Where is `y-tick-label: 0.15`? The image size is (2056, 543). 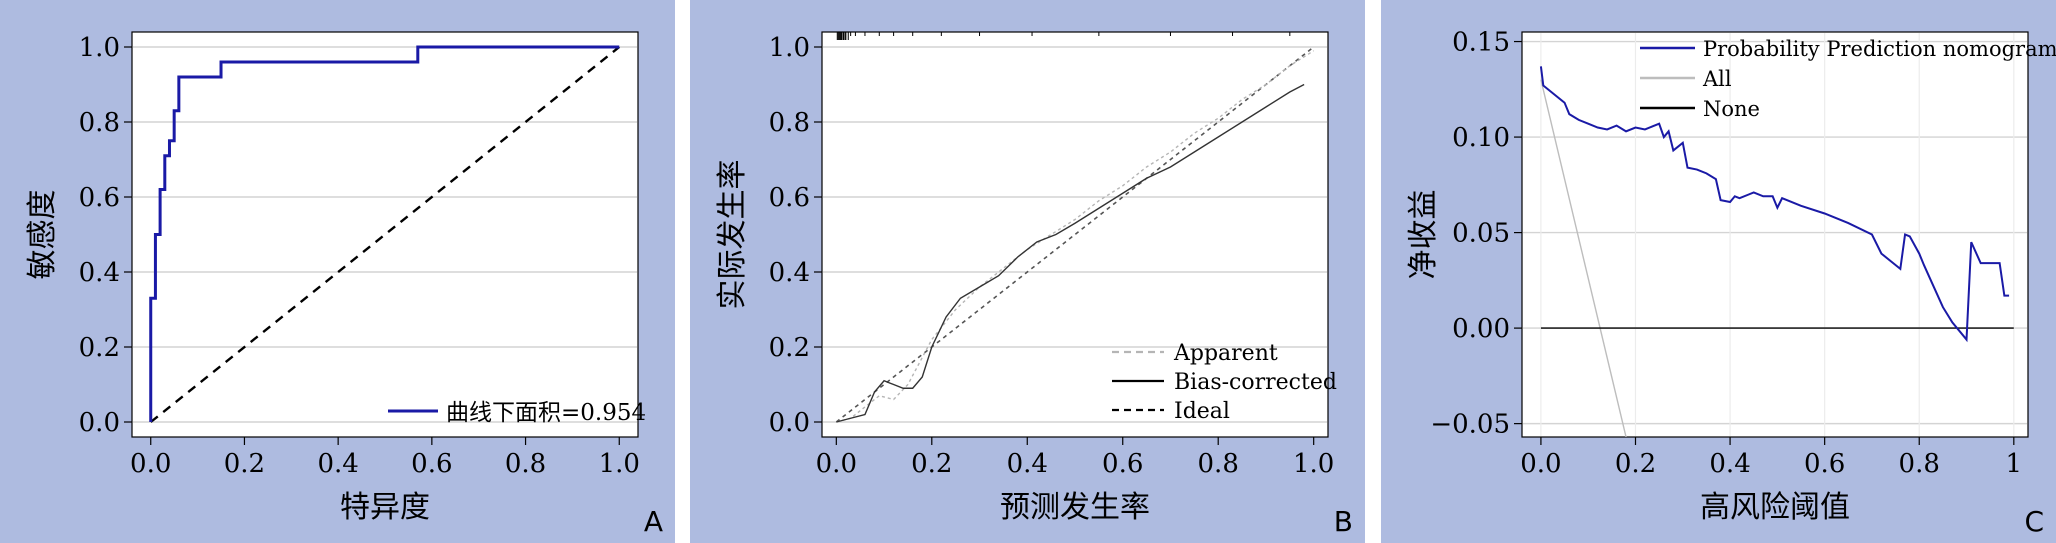
y-tick-label: 0.15 is located at coordinates (1481, 43).